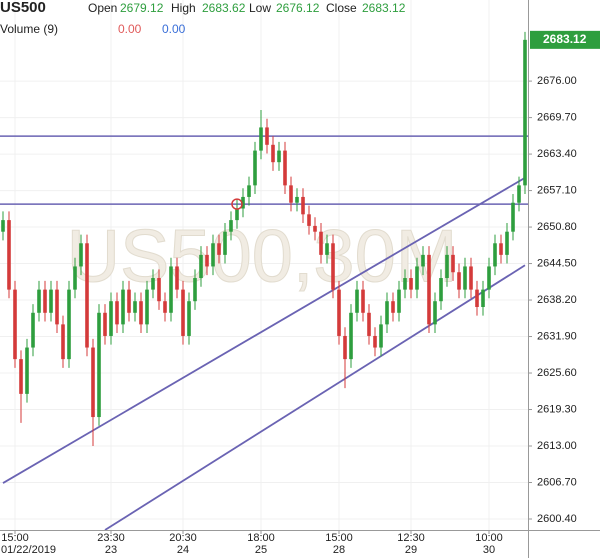  Describe the element at coordinates (557, 154) in the screenshot. I see `y-tick-label: 2663.40` at that location.